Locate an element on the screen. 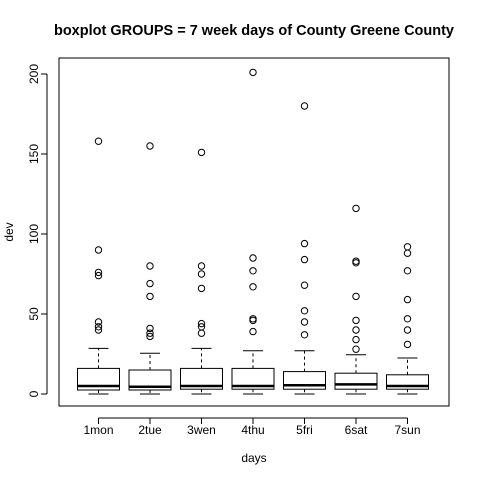 This screenshot has height=480, width=480. y-tick-label: 100 is located at coordinates (34, 234).